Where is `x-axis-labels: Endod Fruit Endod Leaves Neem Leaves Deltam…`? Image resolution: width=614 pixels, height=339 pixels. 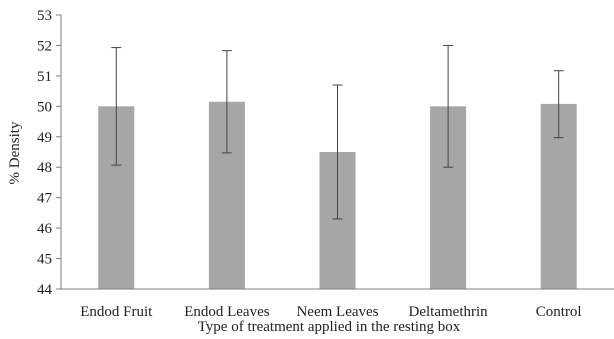 x-axis-labels: Endod Fruit Endod Leaves Neem Leaves Deltam… is located at coordinates (330, 312).